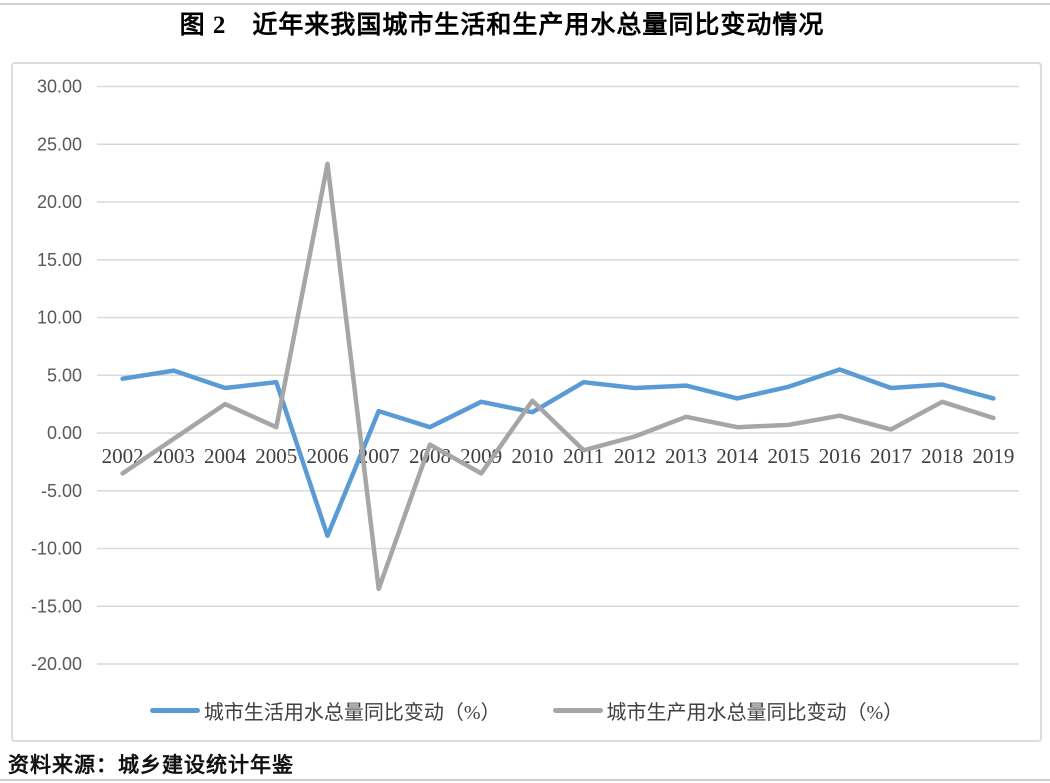  What do you see at coordinates (64, 375) in the screenshot?
I see `y-axis-tick-label: 5.00` at bounding box center [64, 375].